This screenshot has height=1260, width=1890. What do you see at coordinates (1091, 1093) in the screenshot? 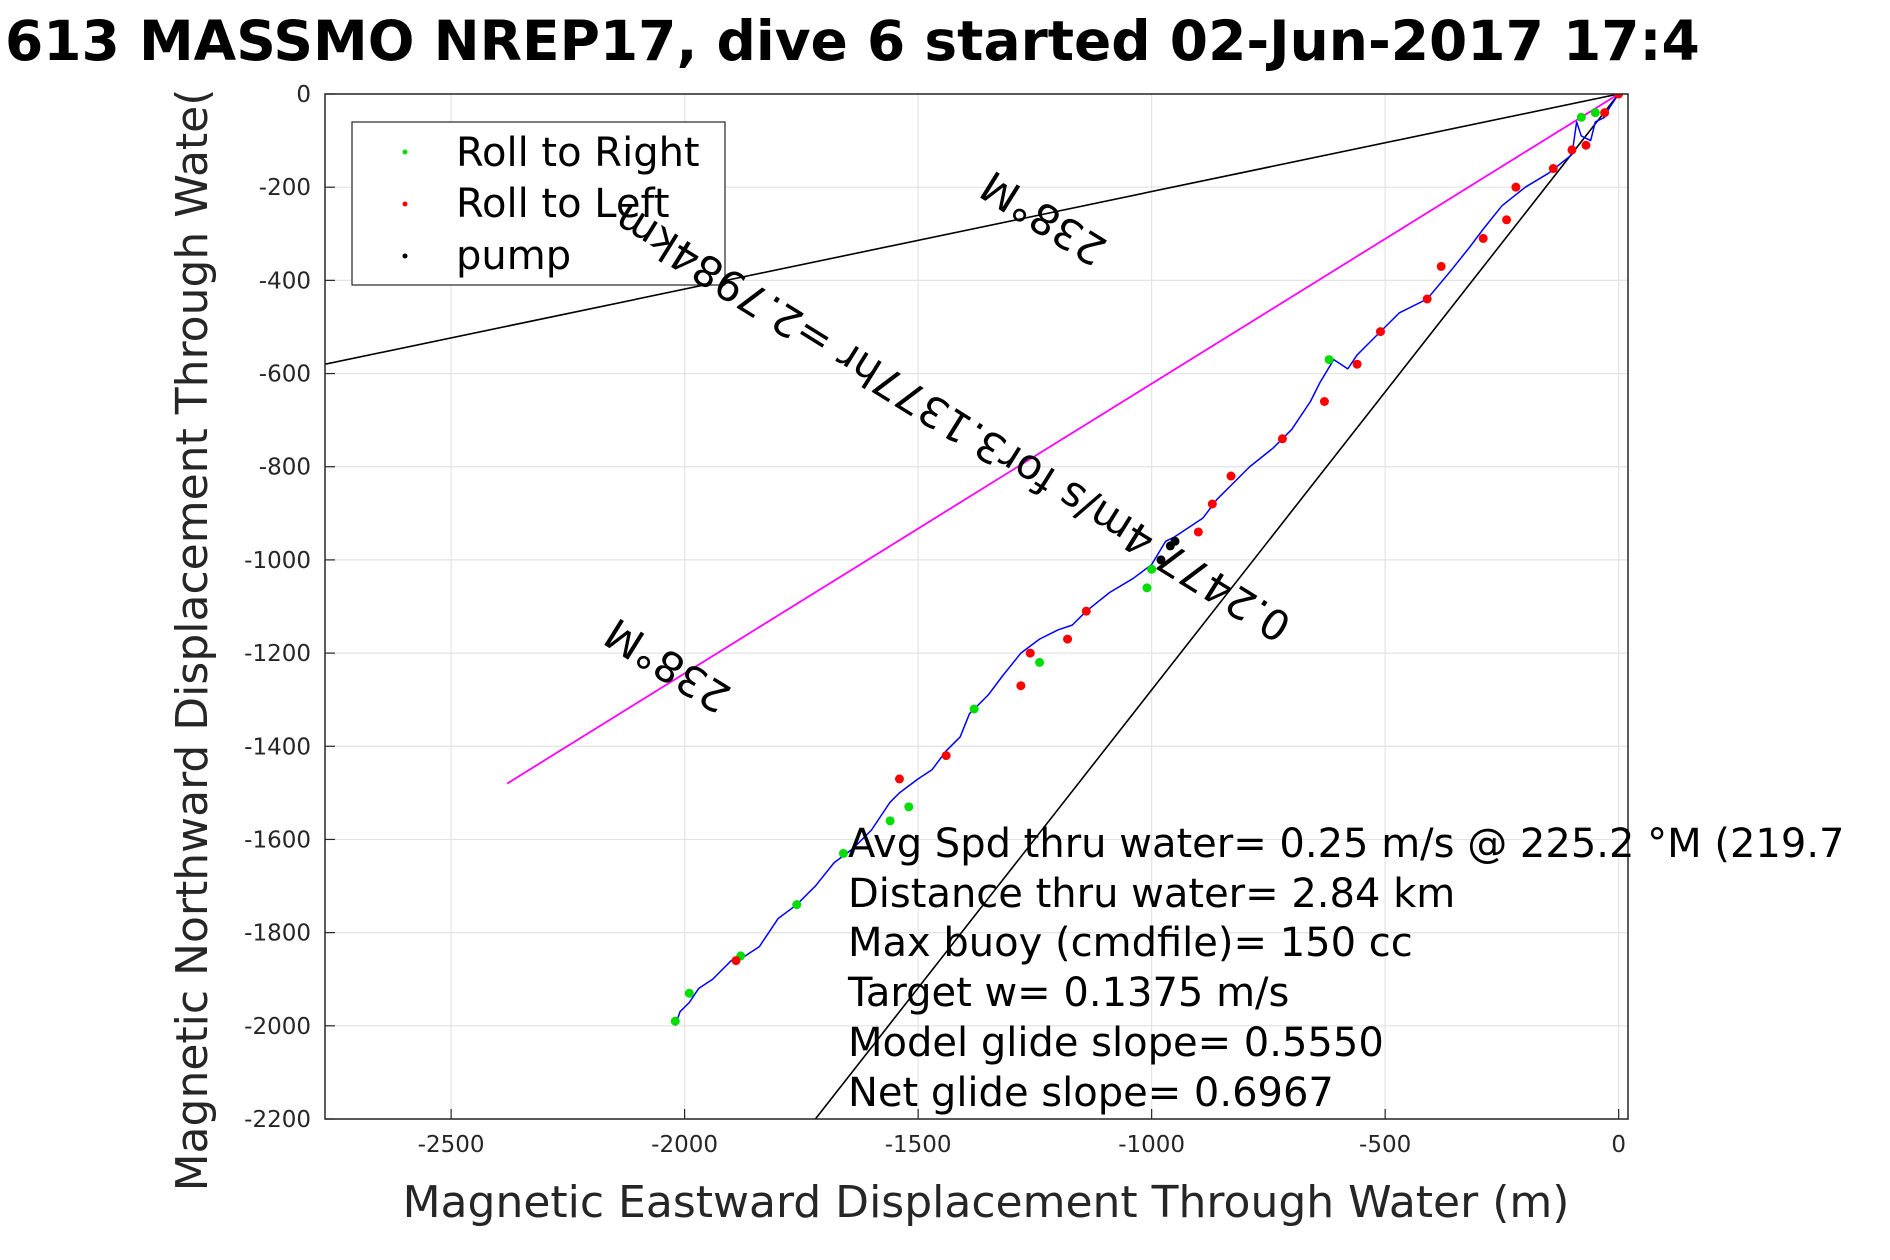
I see `annotation-net-glide: Net glide slope= 0.6967` at bounding box center [1091, 1093].